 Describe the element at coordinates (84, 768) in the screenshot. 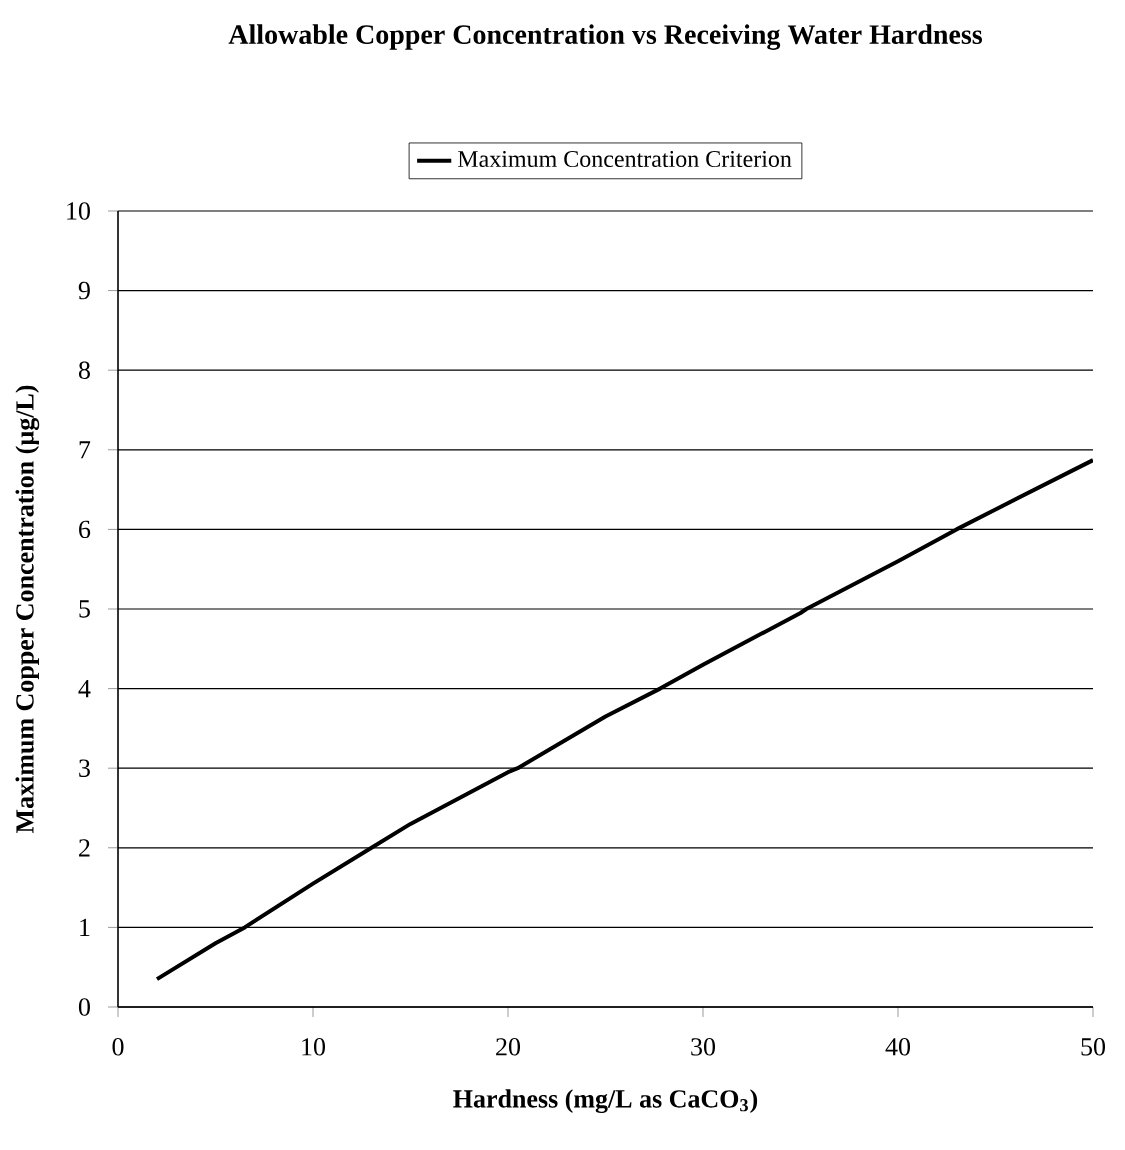

I see `y-tick-label: 3` at that location.